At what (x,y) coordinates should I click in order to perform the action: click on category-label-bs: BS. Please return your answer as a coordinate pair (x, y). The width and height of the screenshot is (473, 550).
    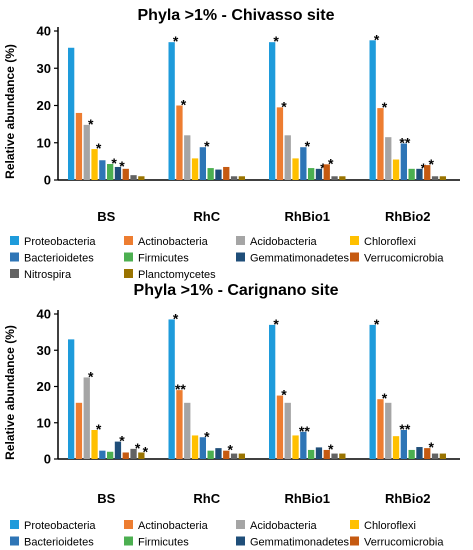
    Looking at the image, I should click on (106, 498).